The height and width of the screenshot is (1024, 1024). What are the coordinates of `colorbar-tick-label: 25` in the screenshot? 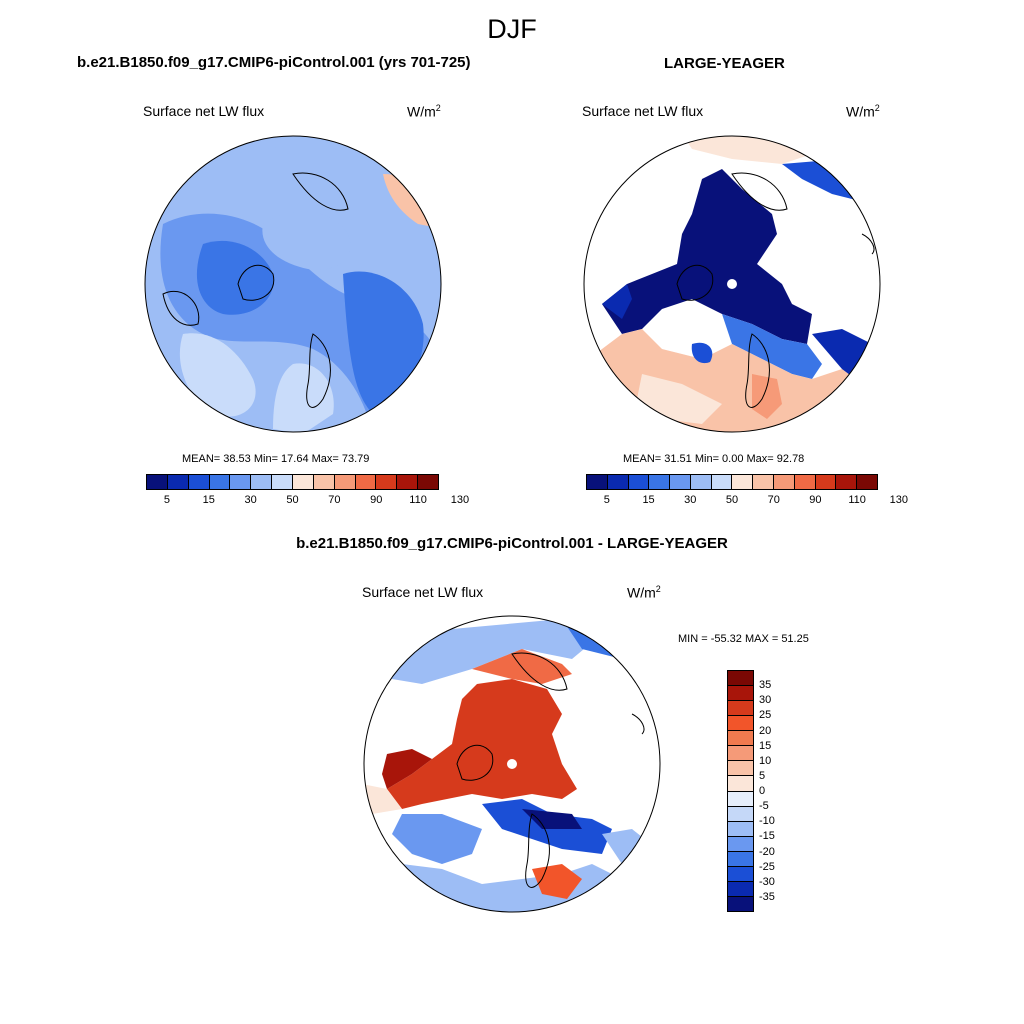 It's located at (765, 715).